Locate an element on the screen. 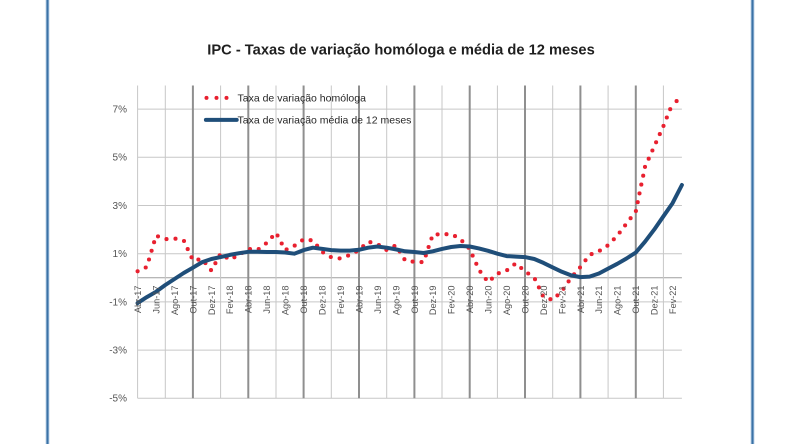 This screenshot has height=444, width=800. svg-text: Abr-19 is located at coordinates (359, 300).